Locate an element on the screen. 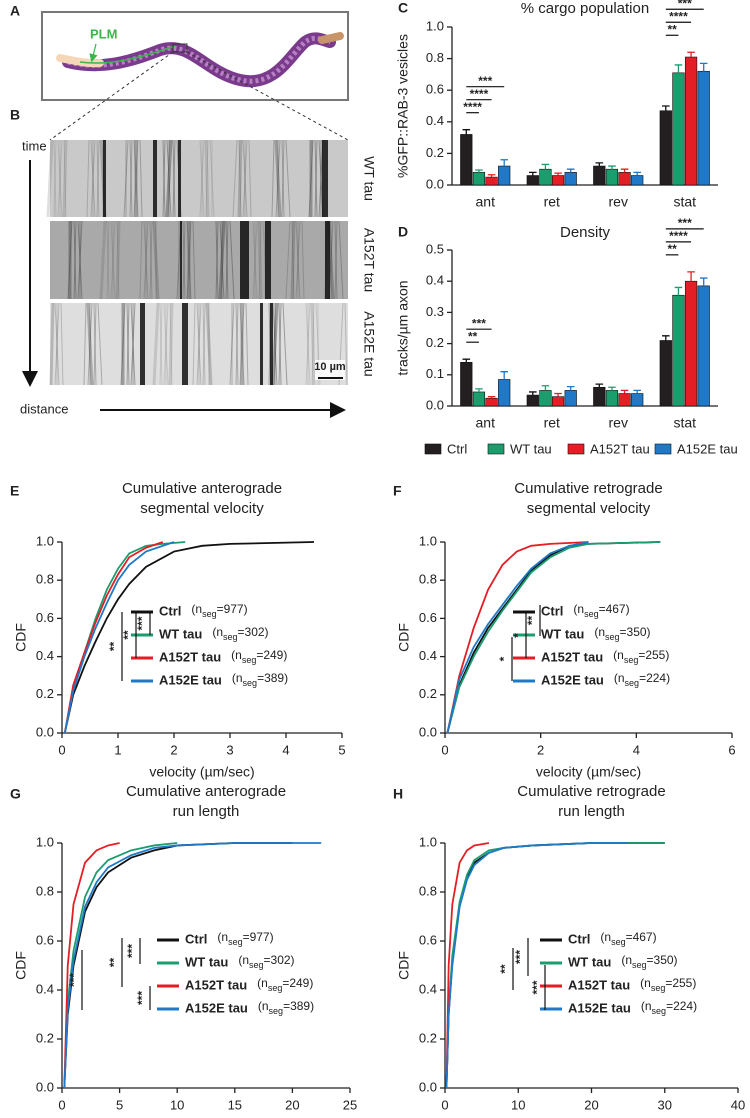 This screenshot has width=750, height=1118. kymograph-label: A152T tau is located at coordinates (369, 260).